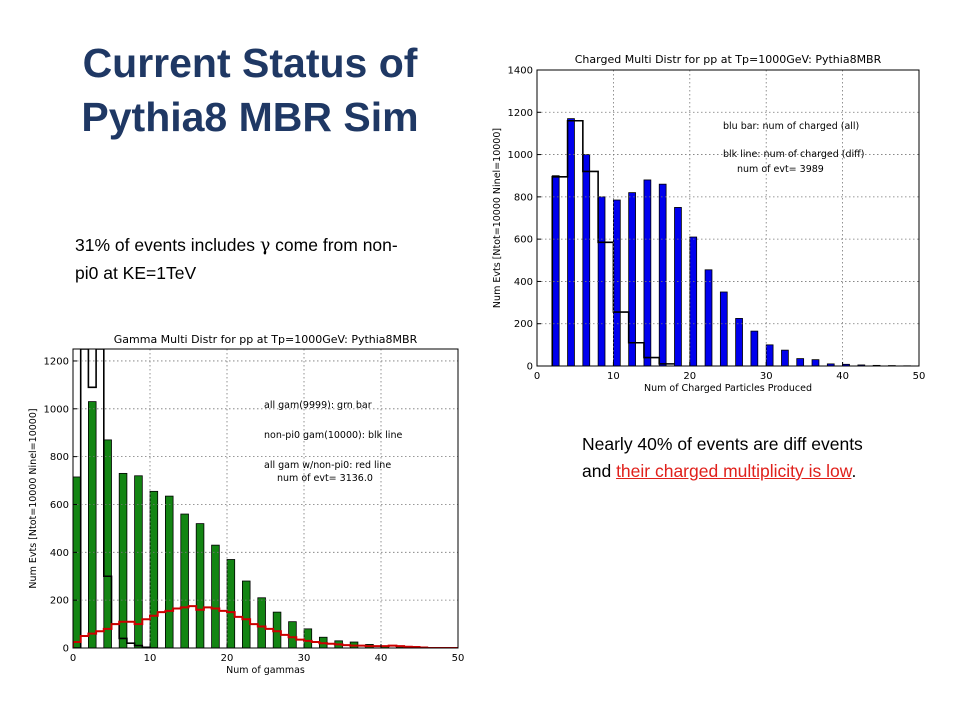  I want to click on charged-annotation-0: blu bar: num of charged (all), so click(791, 126).